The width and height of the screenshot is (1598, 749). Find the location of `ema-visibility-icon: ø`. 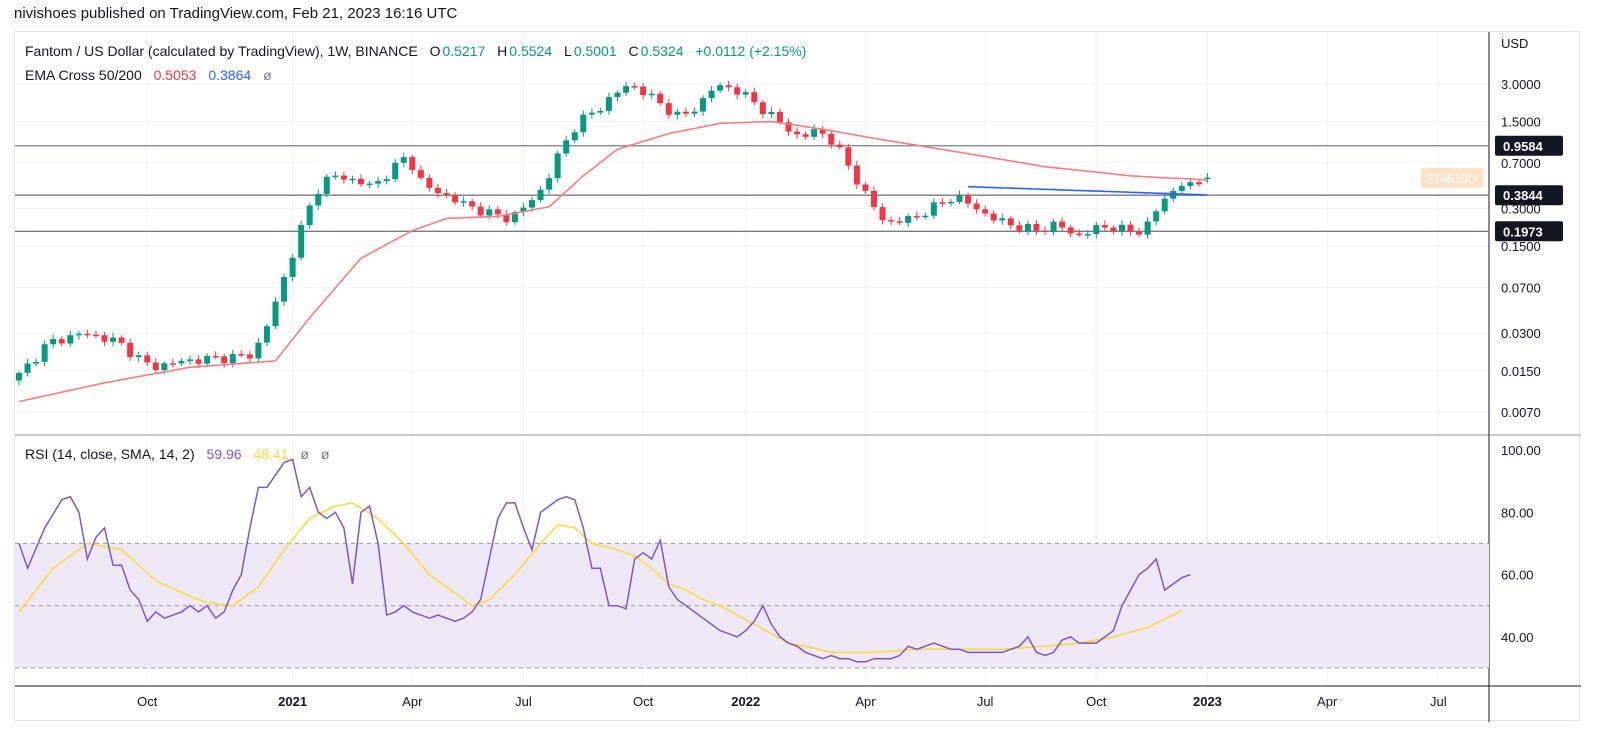

ema-visibility-icon: ø is located at coordinates (267, 75).